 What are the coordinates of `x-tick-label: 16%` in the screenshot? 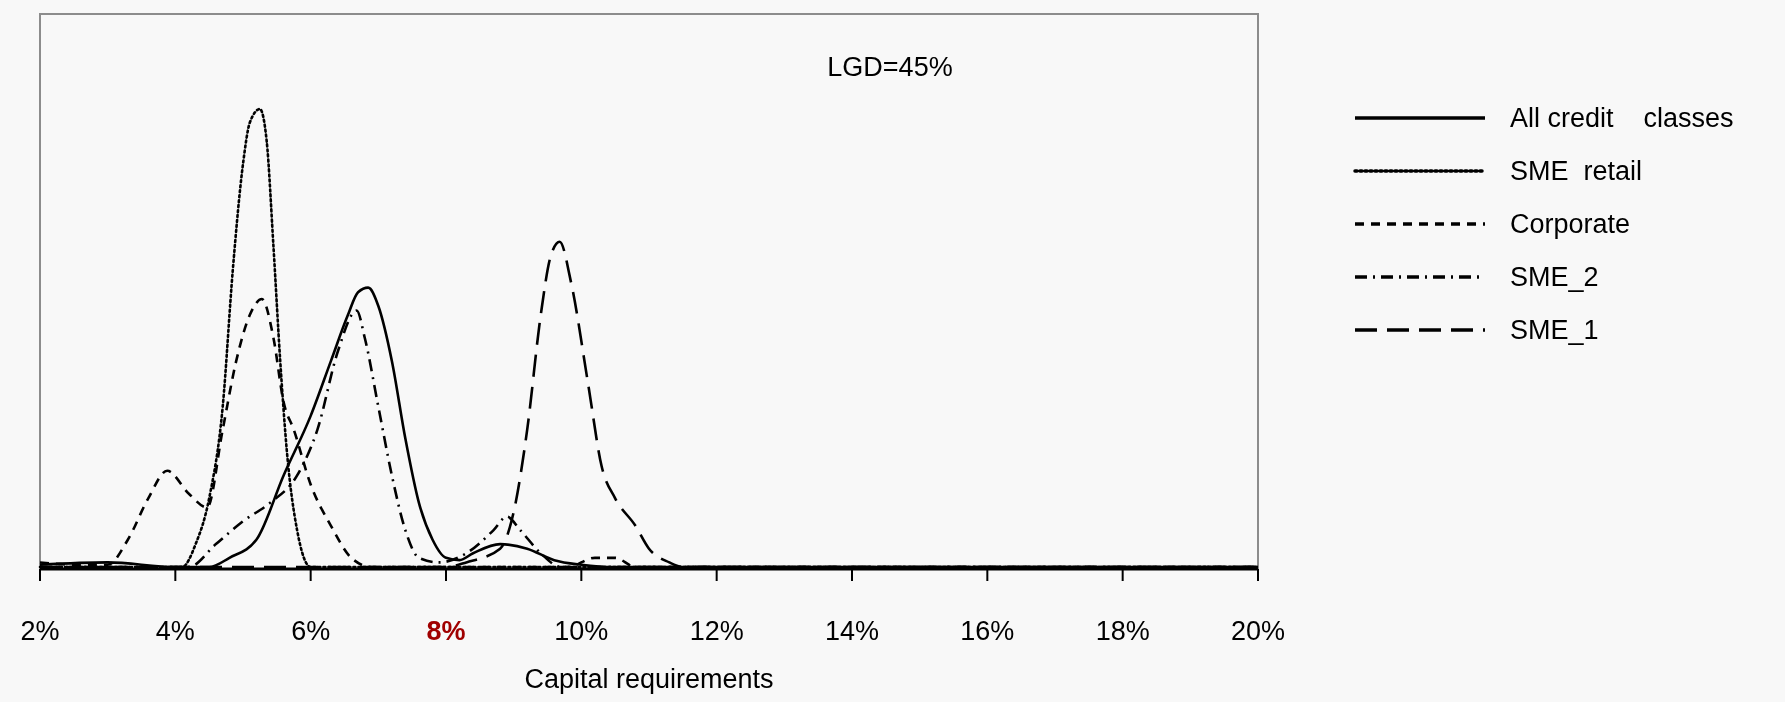 It's located at (987, 631).